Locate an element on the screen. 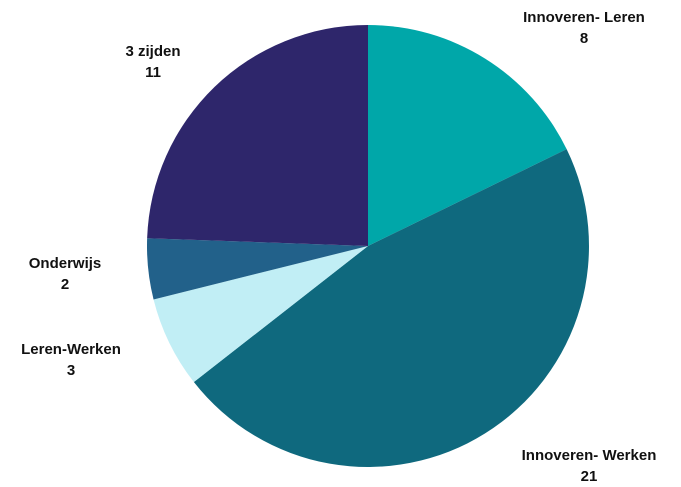 The height and width of the screenshot is (487, 681). slice-label-innoveren-werken: Innoveren- Werken 21 is located at coordinates (589, 466).